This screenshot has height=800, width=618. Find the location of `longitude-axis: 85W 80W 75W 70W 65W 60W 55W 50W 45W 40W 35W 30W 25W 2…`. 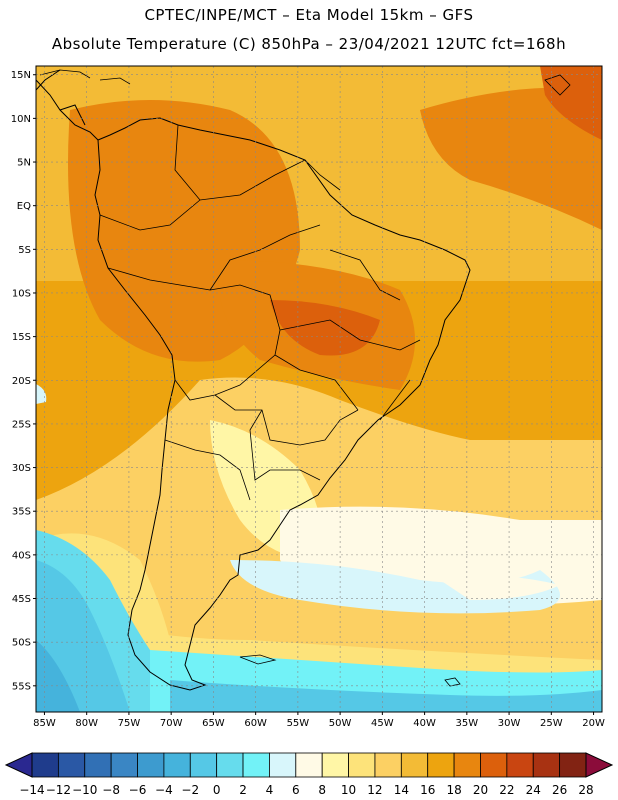

longitude-axis: 85W 80W 75W 70W 65W 60W 55W 50W 45W 40W 35W 30W 25W 2… is located at coordinates (319, 720).